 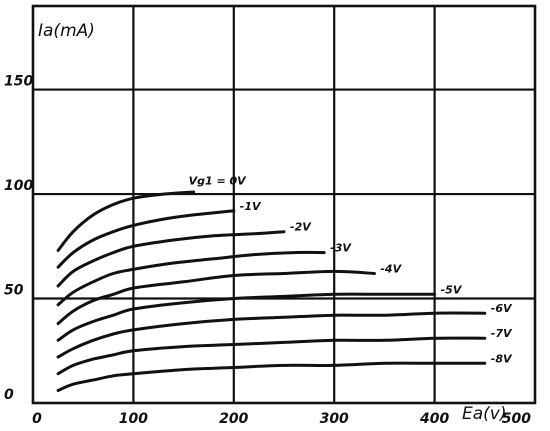 I want to click on y-tick-label: 0, so click(x=9, y=395).